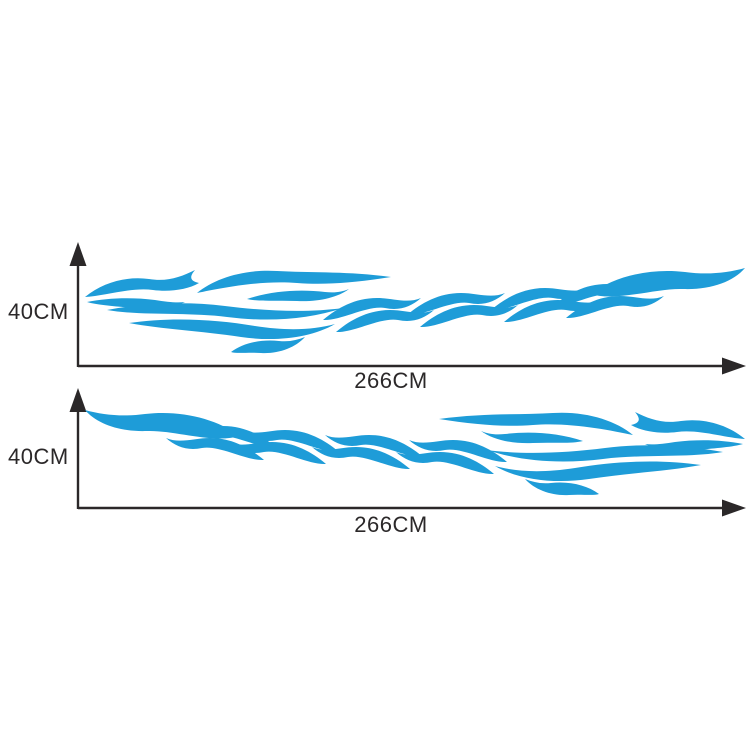  What do you see at coordinates (412, 508) in the screenshot?
I see `width-axis-bottom` at bounding box center [412, 508].